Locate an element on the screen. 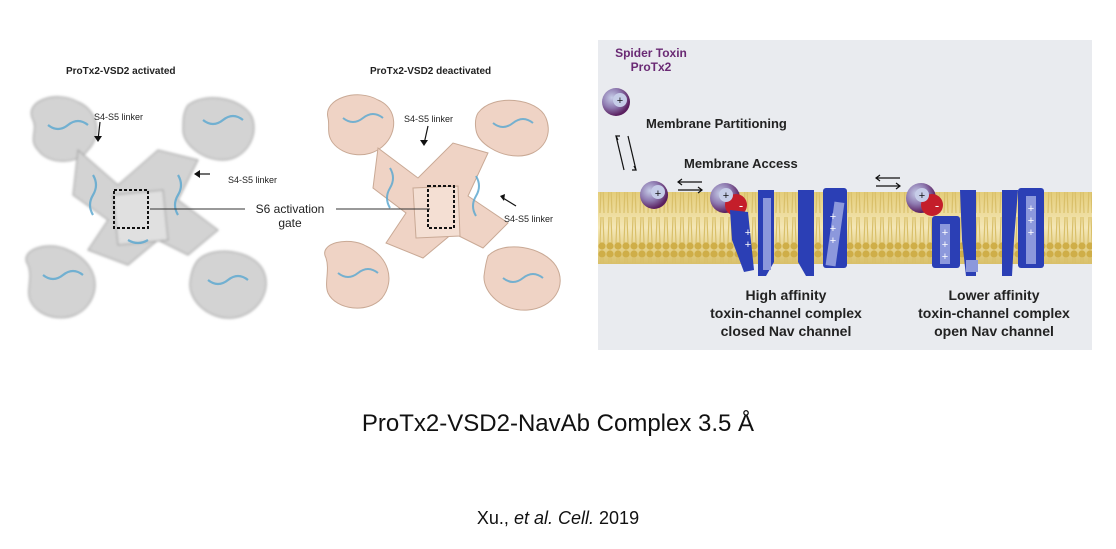  high-affinity-line2: toxin-channel complex is located at coordinates (786, 313).